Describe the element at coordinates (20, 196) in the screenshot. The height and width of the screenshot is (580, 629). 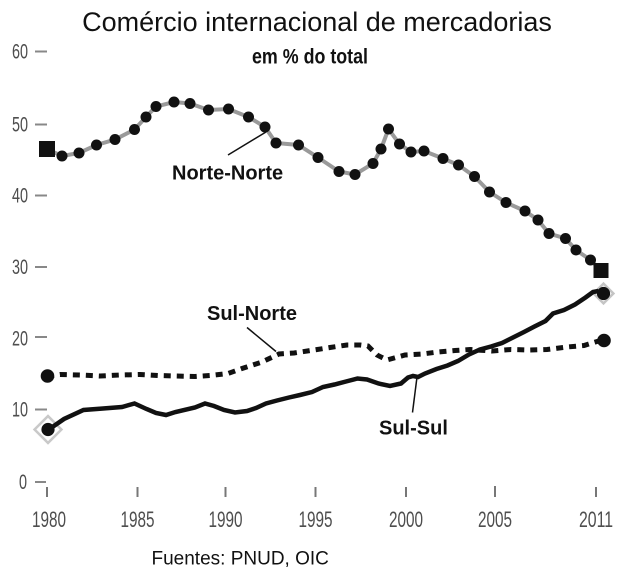
I see `svg-text: 40` at that location.